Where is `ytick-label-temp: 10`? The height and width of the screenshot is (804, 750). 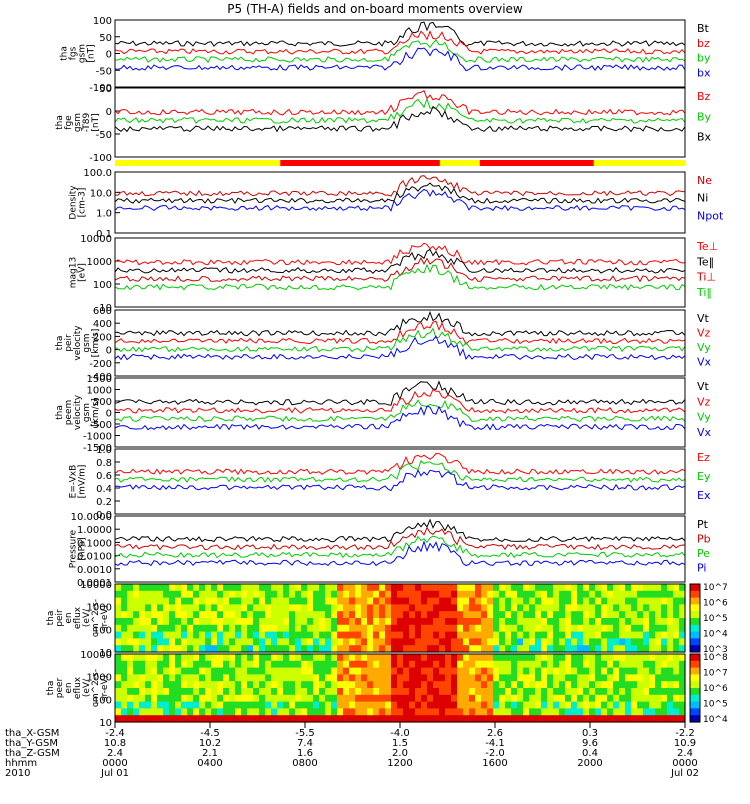 ytick-label-temp: 10 is located at coordinates (105, 308).